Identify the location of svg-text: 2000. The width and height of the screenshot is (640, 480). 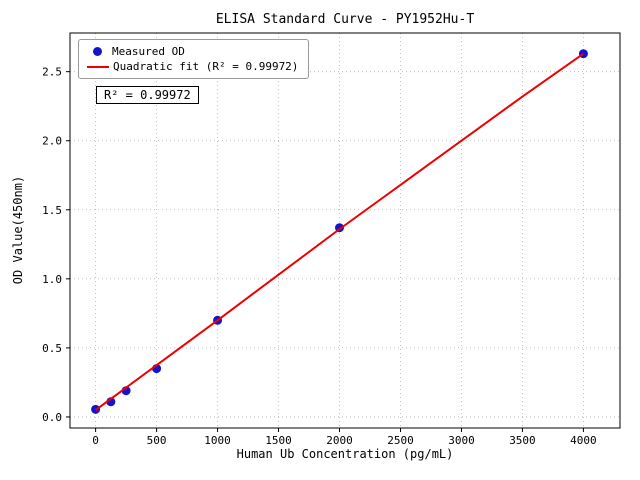
(339, 440).